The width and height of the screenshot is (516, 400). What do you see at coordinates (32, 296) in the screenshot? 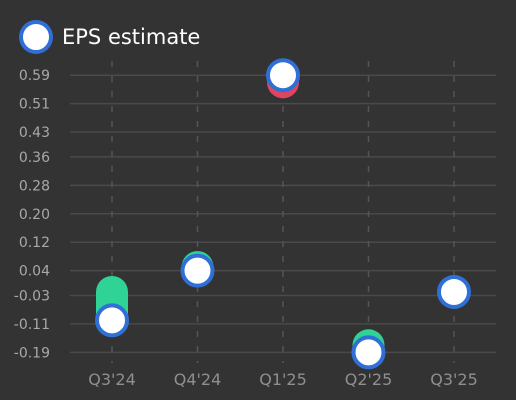
I see `y-tick-label: -0.03` at bounding box center [32, 296].